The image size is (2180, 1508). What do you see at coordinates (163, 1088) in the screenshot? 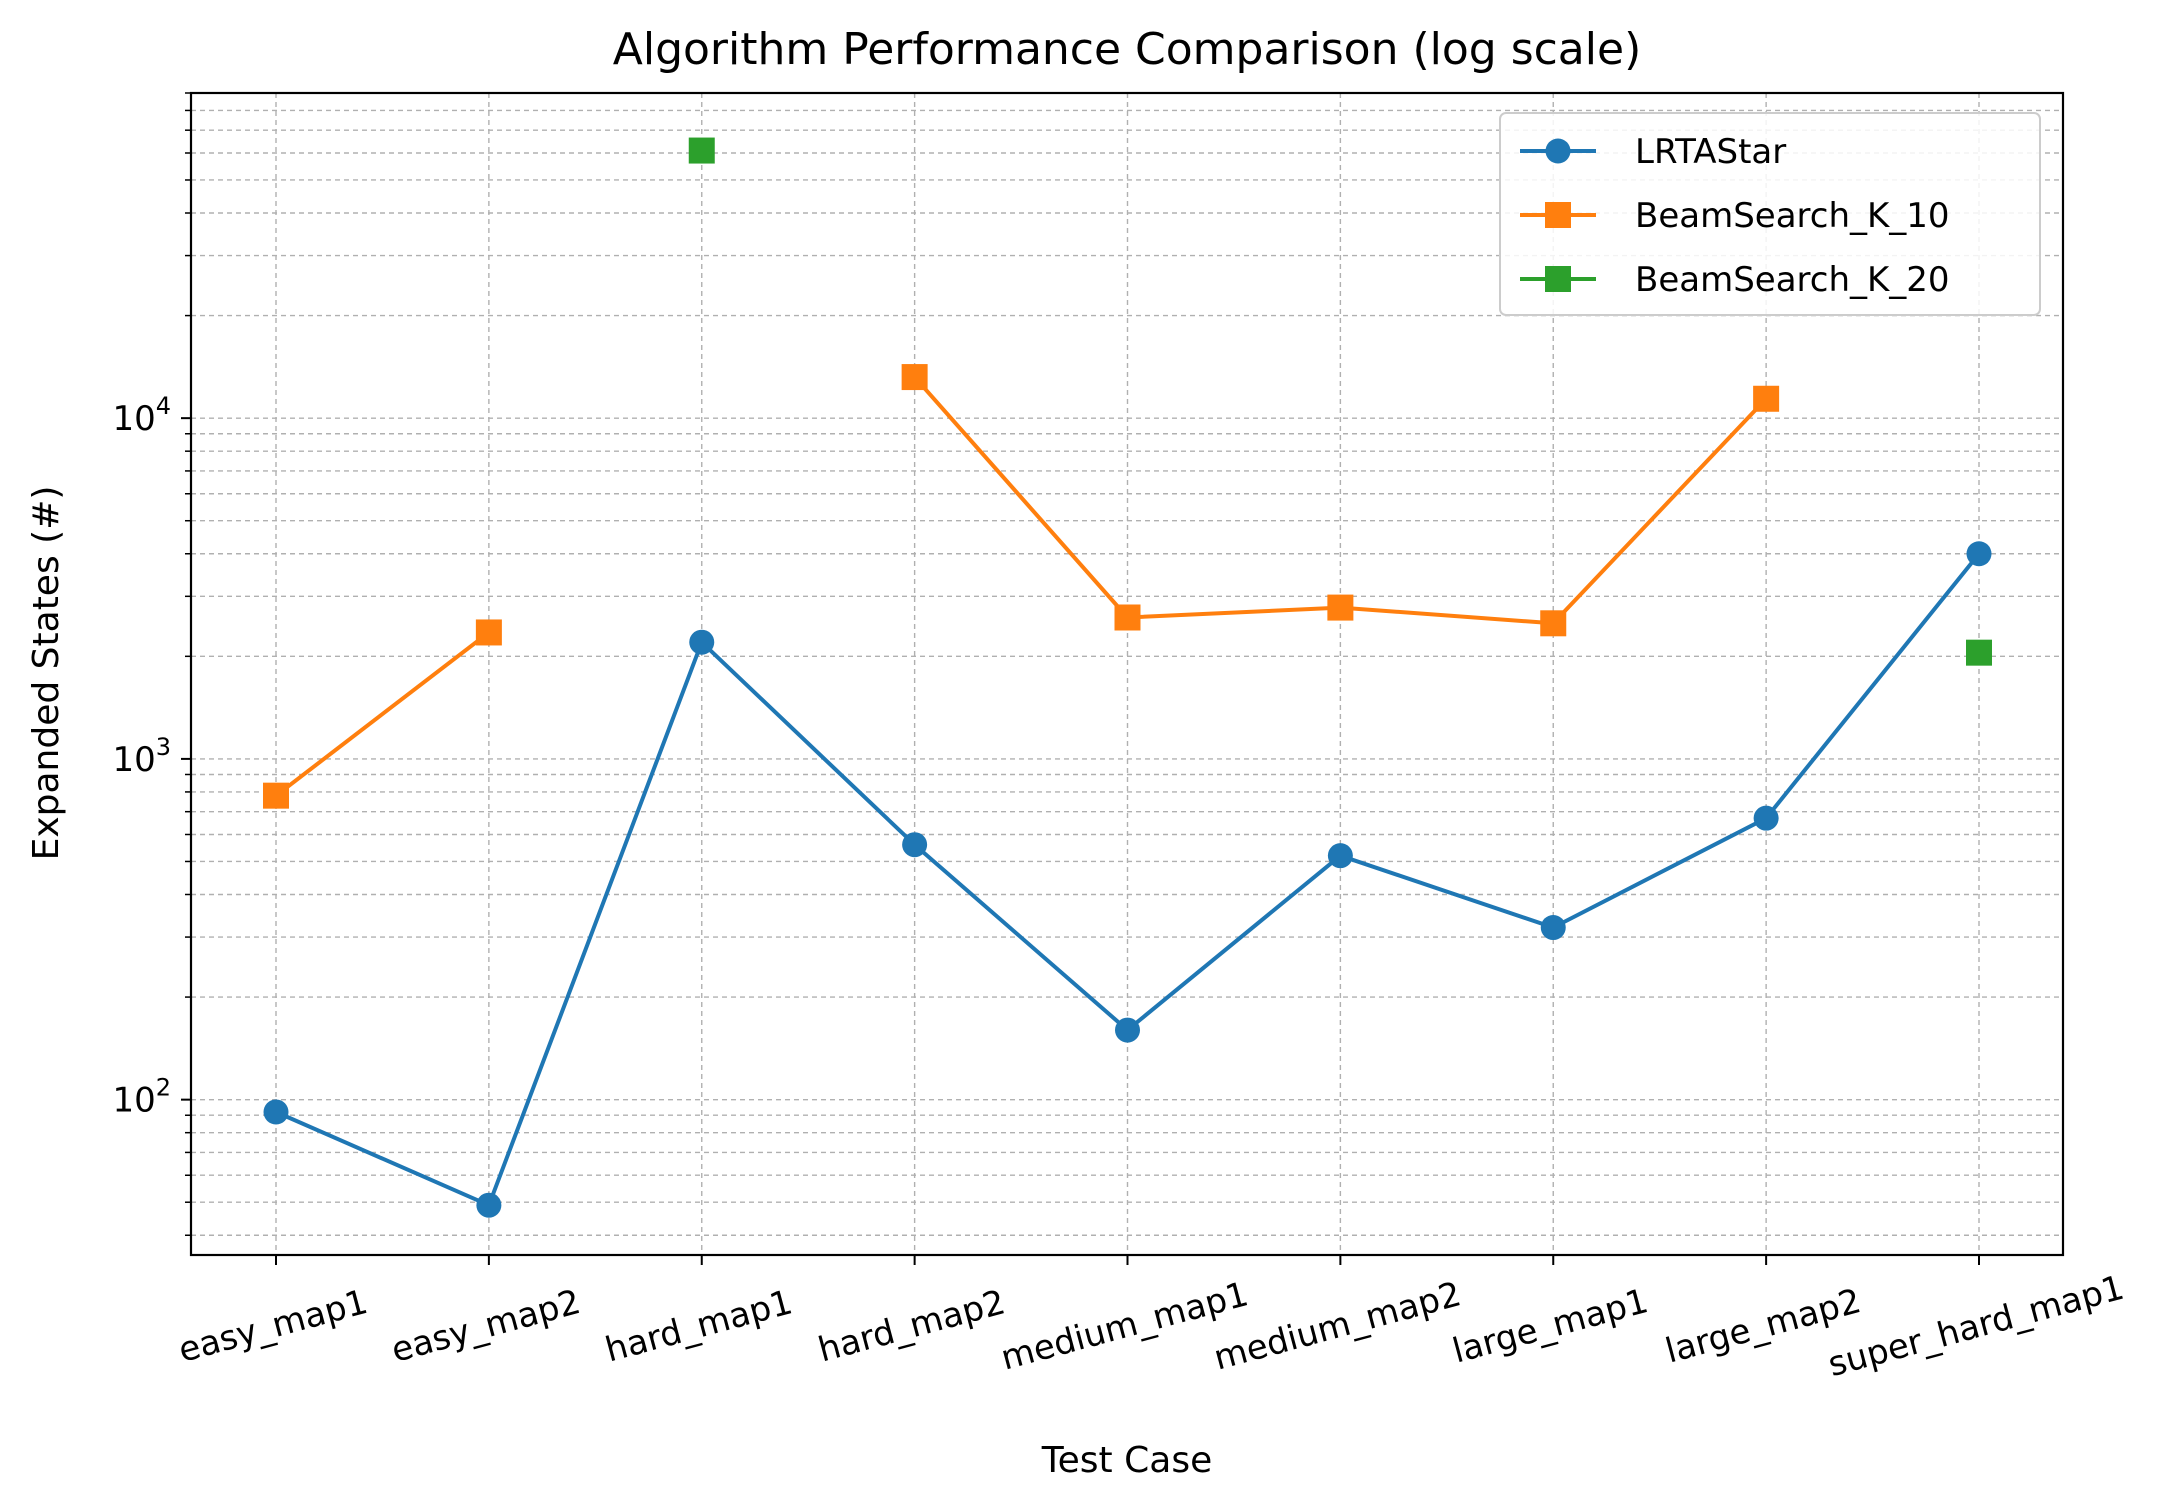
I see `y-tick-label-exponent: 2` at bounding box center [163, 1088].